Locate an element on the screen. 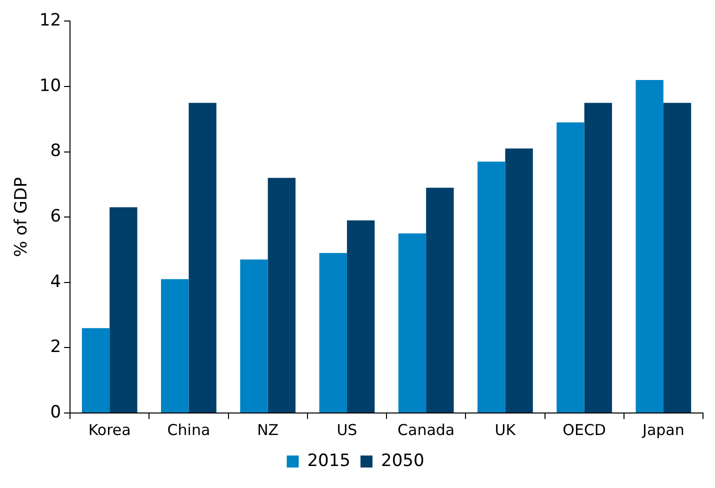  x-tick-label: Japan is located at coordinates (663, 429).